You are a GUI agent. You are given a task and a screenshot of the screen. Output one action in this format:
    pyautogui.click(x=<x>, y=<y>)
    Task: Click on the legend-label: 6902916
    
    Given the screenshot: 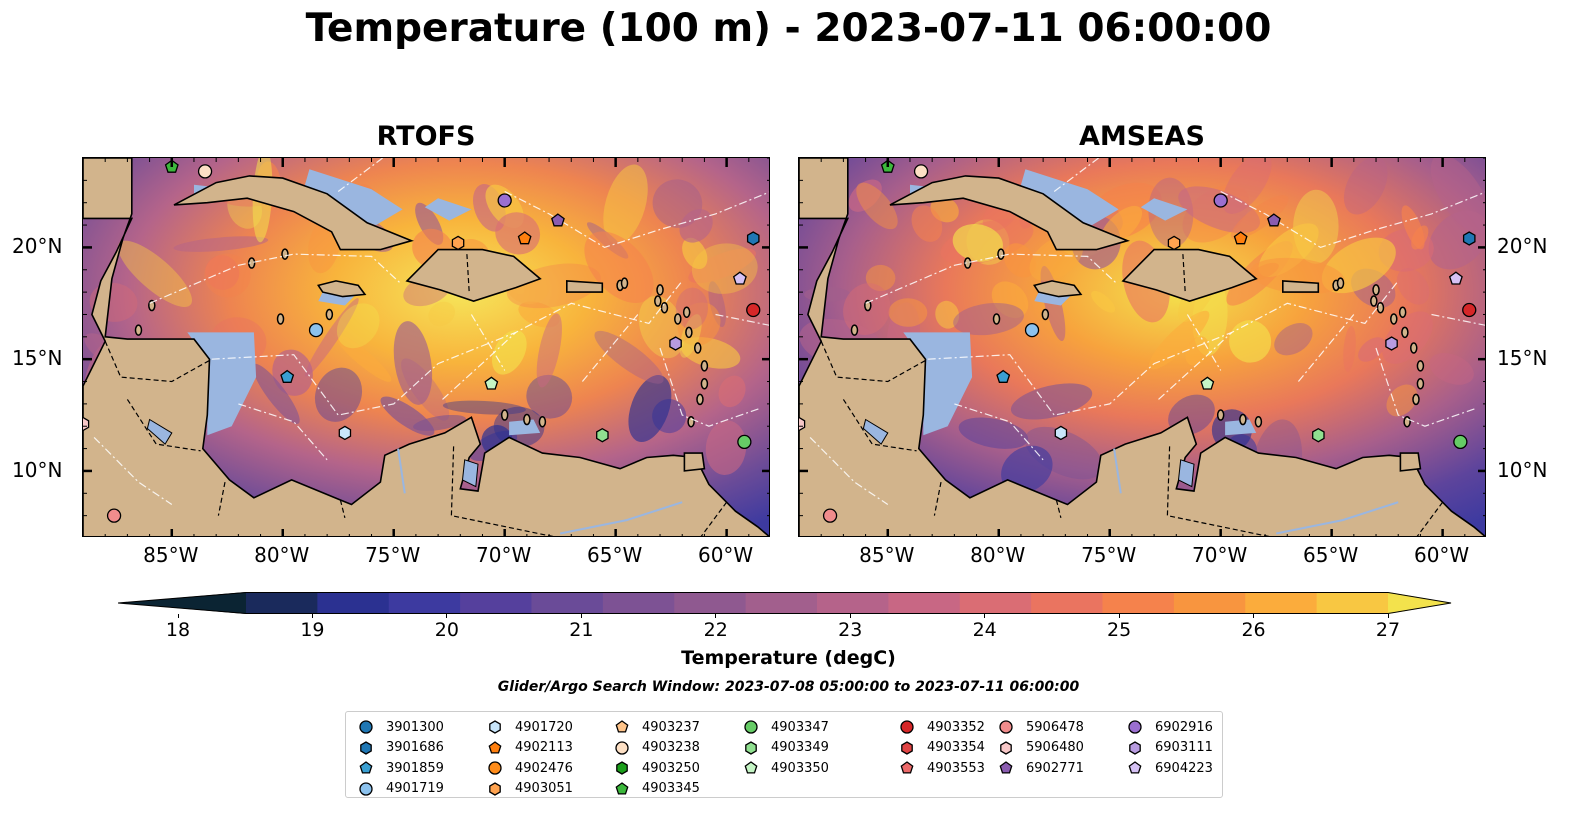 What is the action you would take?
    pyautogui.click(x=1184, y=727)
    